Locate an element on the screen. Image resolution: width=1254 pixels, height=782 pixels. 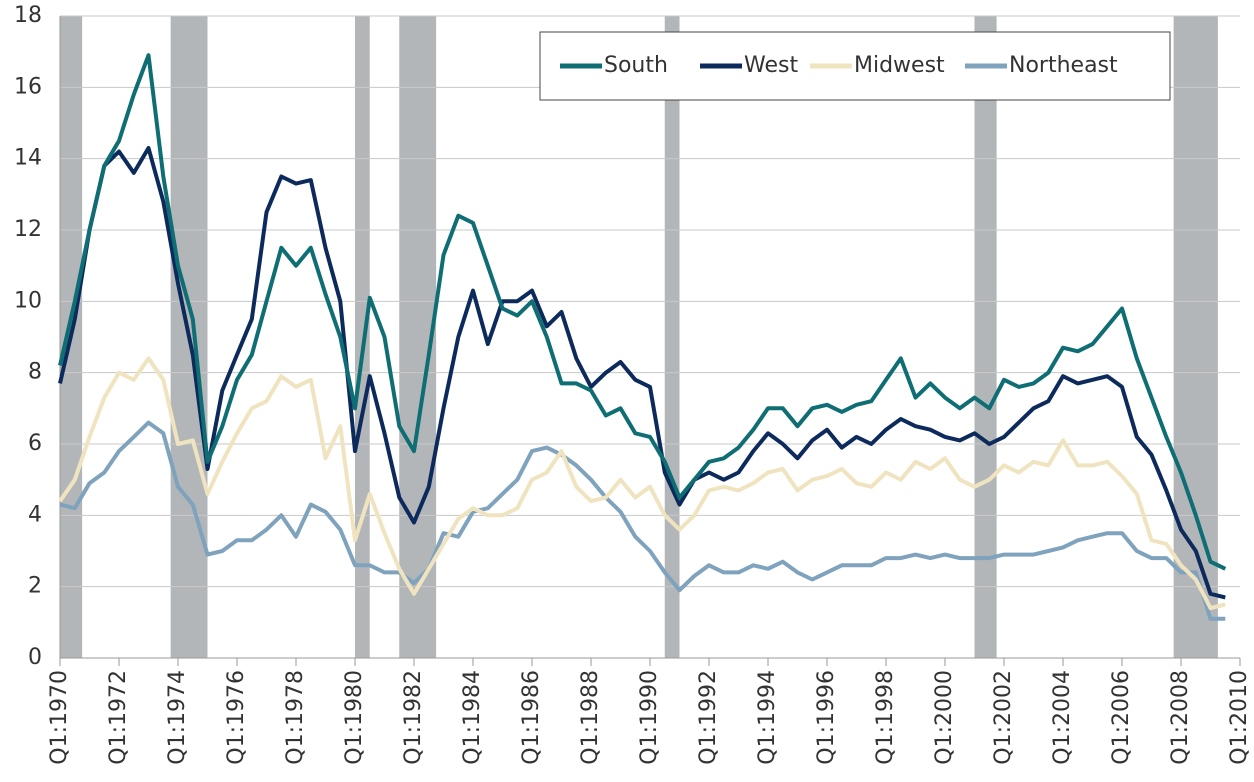
y-tick-label: 16 is located at coordinates (28, 86).